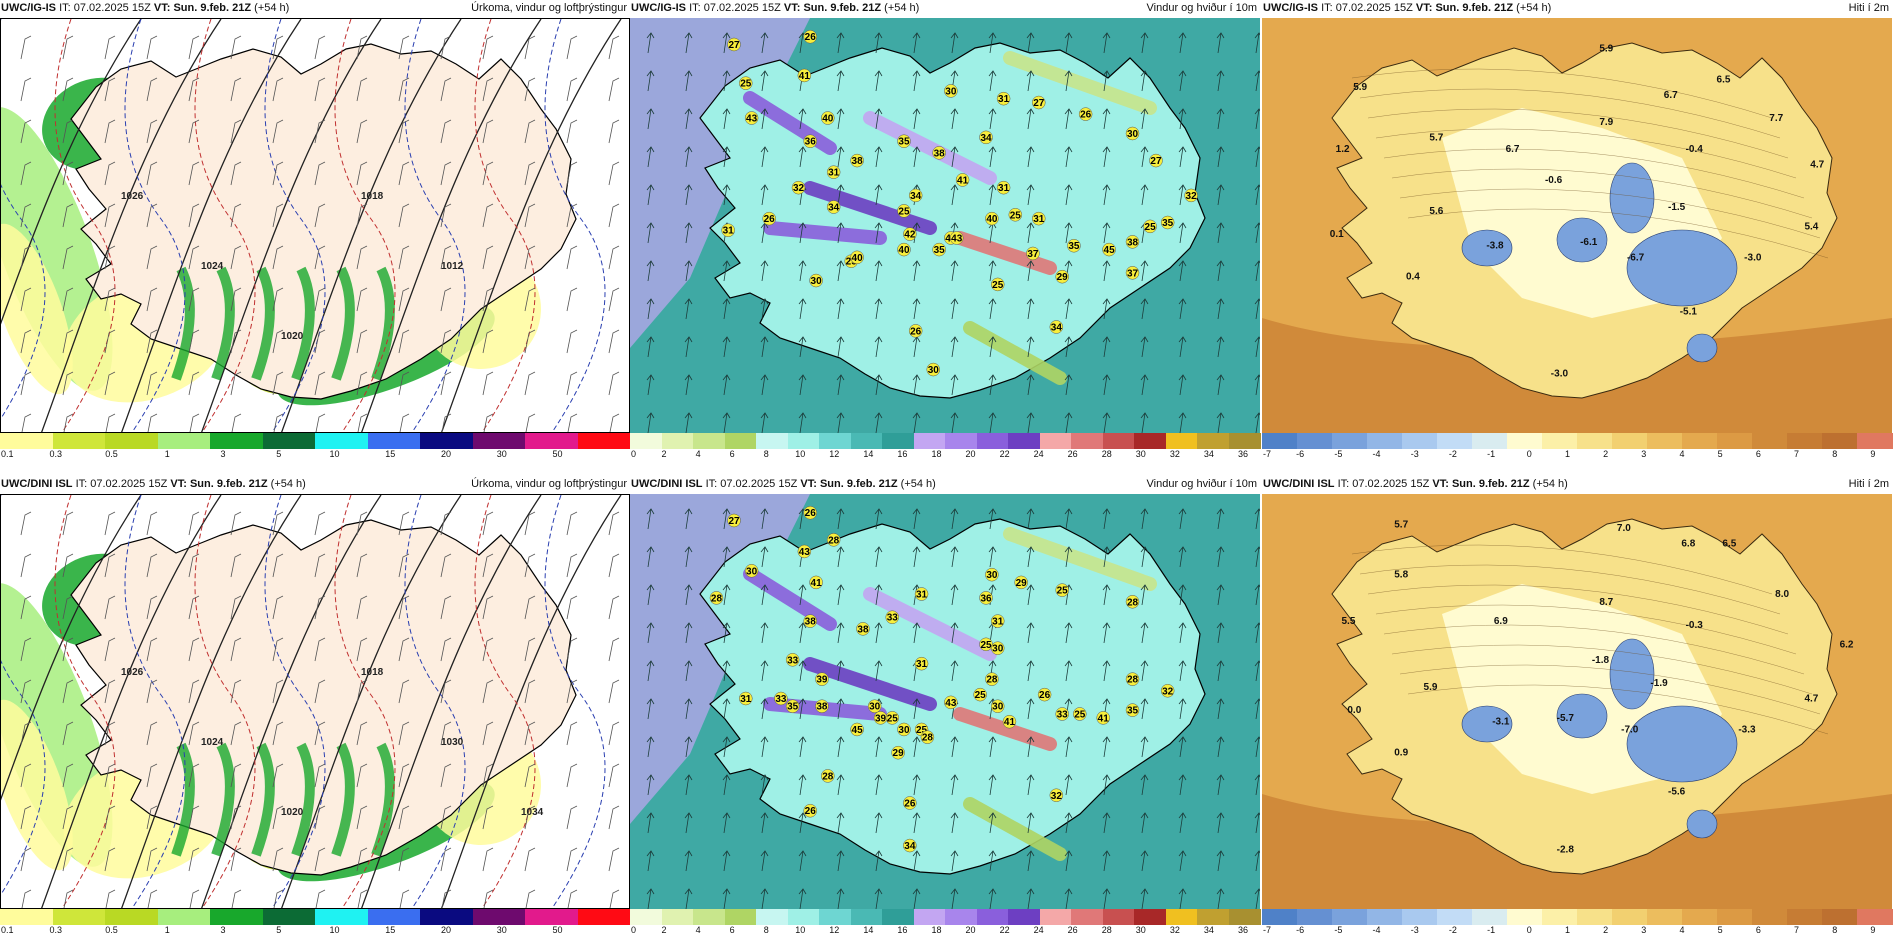 The width and height of the screenshot is (1900, 950). I want to click on temperature-value: 7.7, so click(1776, 118).